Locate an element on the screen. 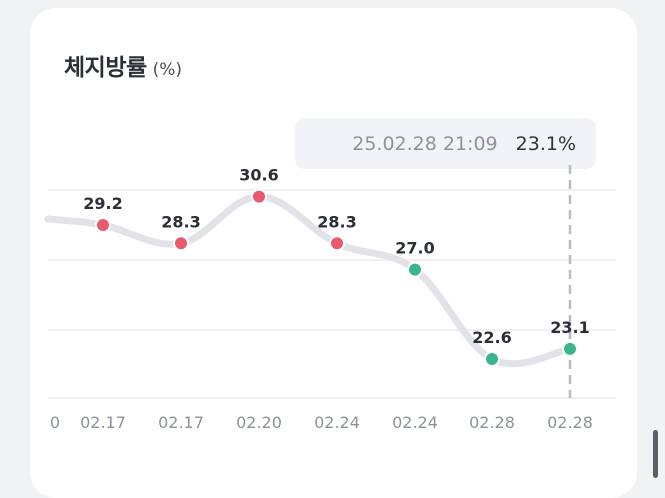  selected-point-tooltip: 25.02.28 21:09 23.1% is located at coordinates (445, 143).